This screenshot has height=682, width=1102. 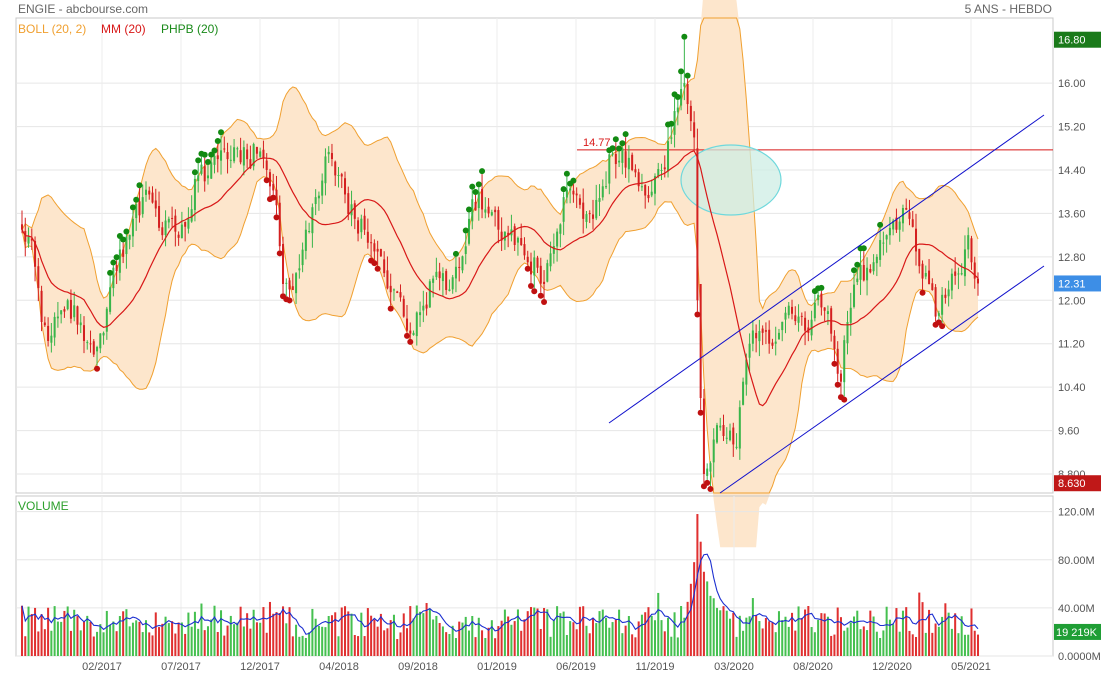 I want to click on low-price-badge-box, so click(x=1077, y=483).